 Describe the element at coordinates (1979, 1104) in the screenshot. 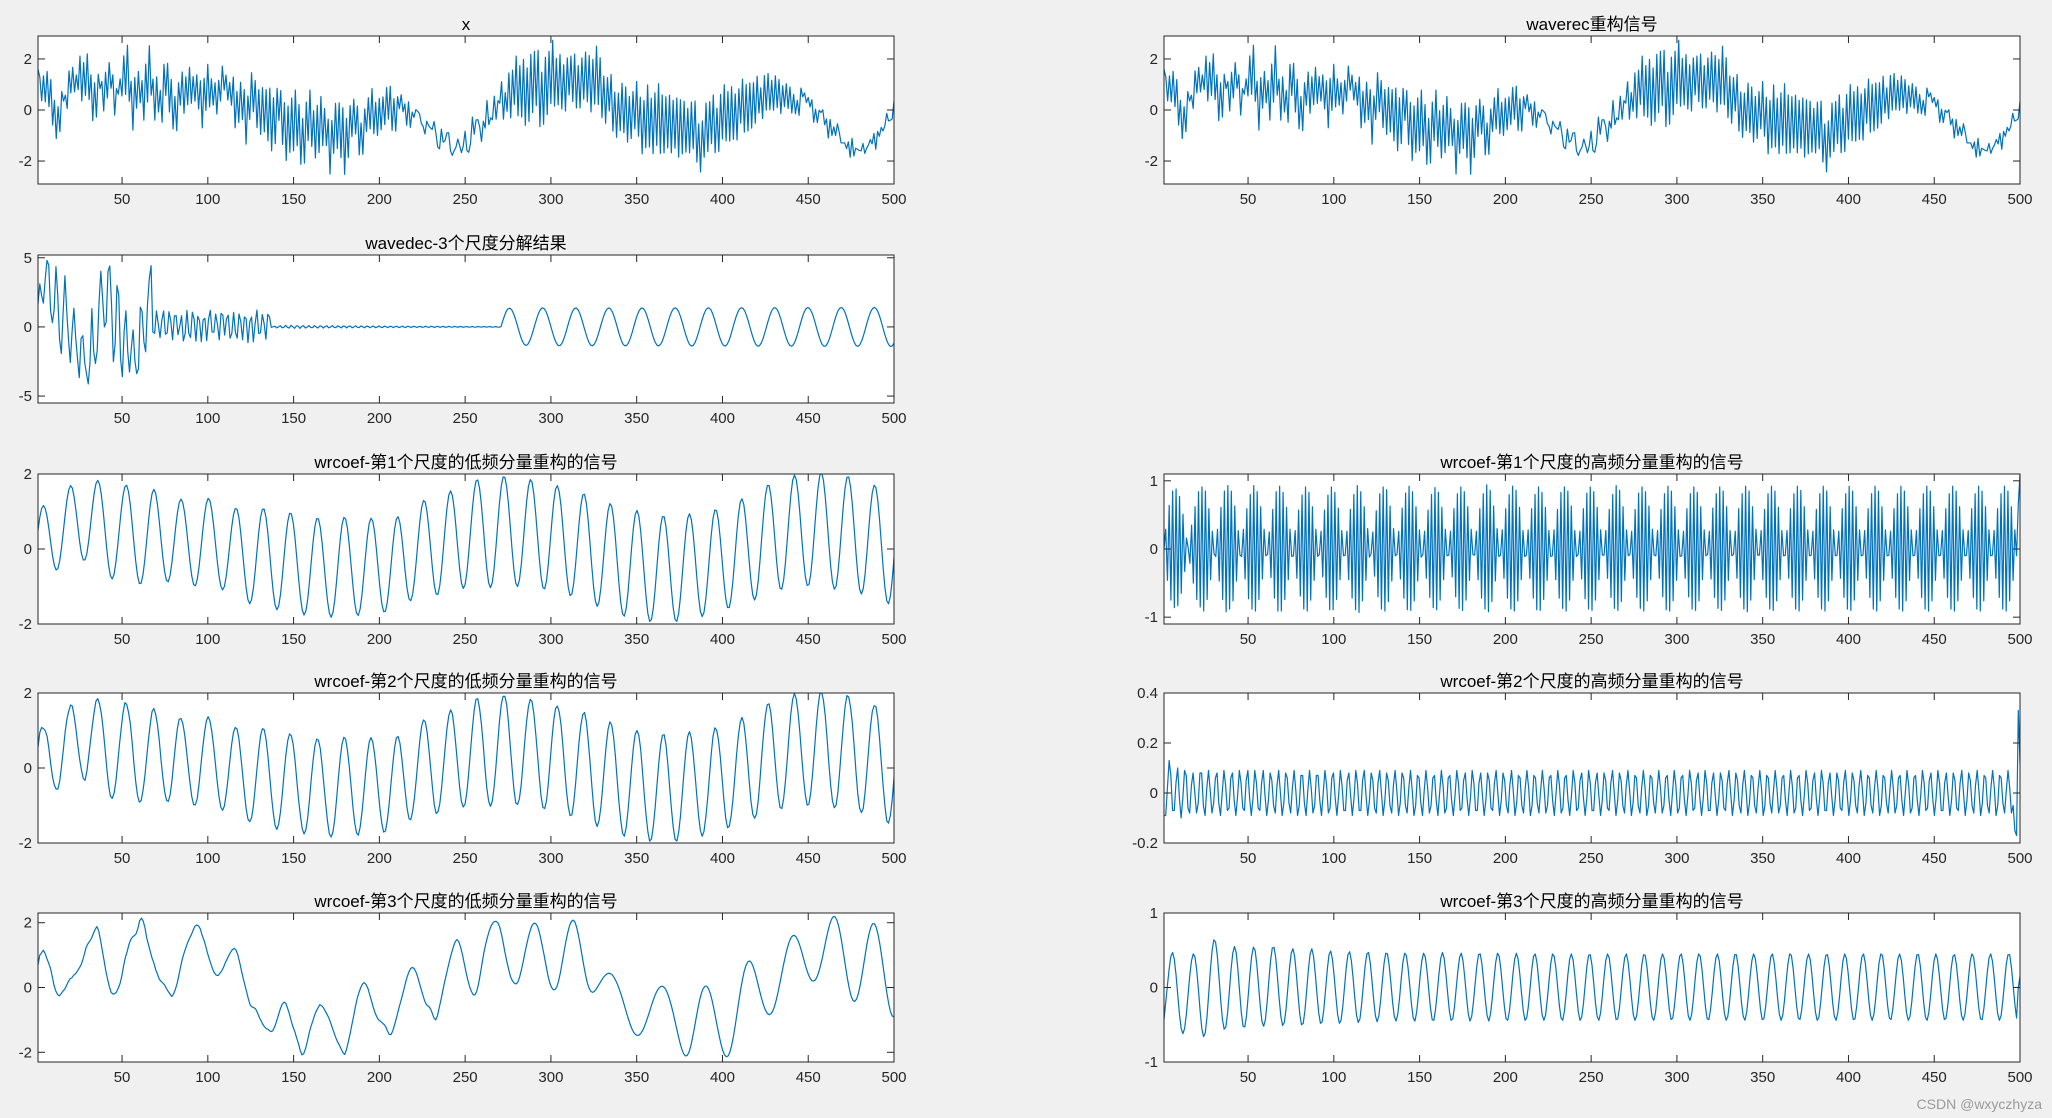

I see `watermark: CSDN @wxyczhyza` at that location.